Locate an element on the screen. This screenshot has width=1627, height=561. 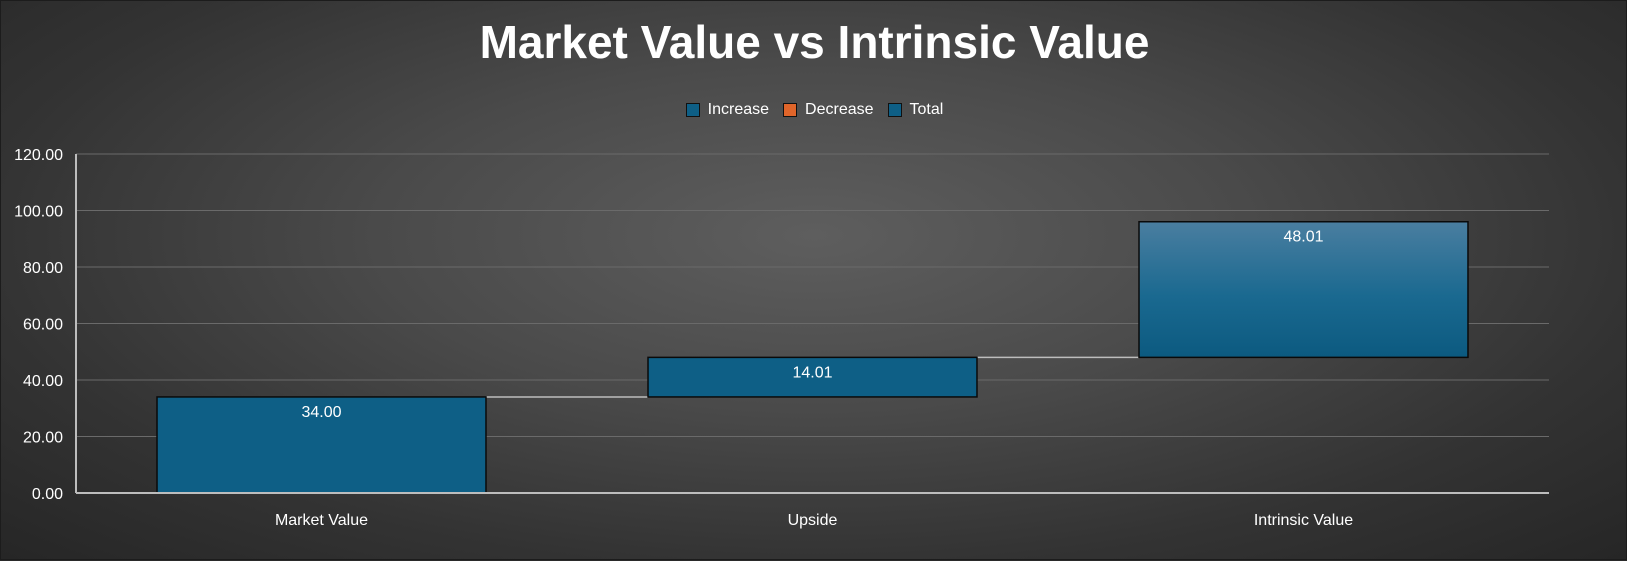
y-tick-label: 40.00 is located at coordinates (43, 381).